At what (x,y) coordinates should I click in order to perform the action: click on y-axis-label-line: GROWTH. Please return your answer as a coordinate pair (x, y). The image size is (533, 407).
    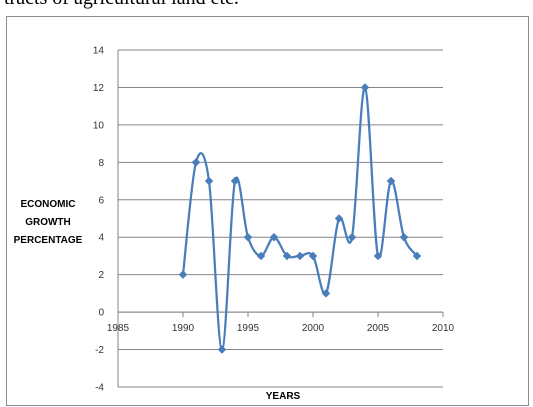
    Looking at the image, I should click on (48, 222).